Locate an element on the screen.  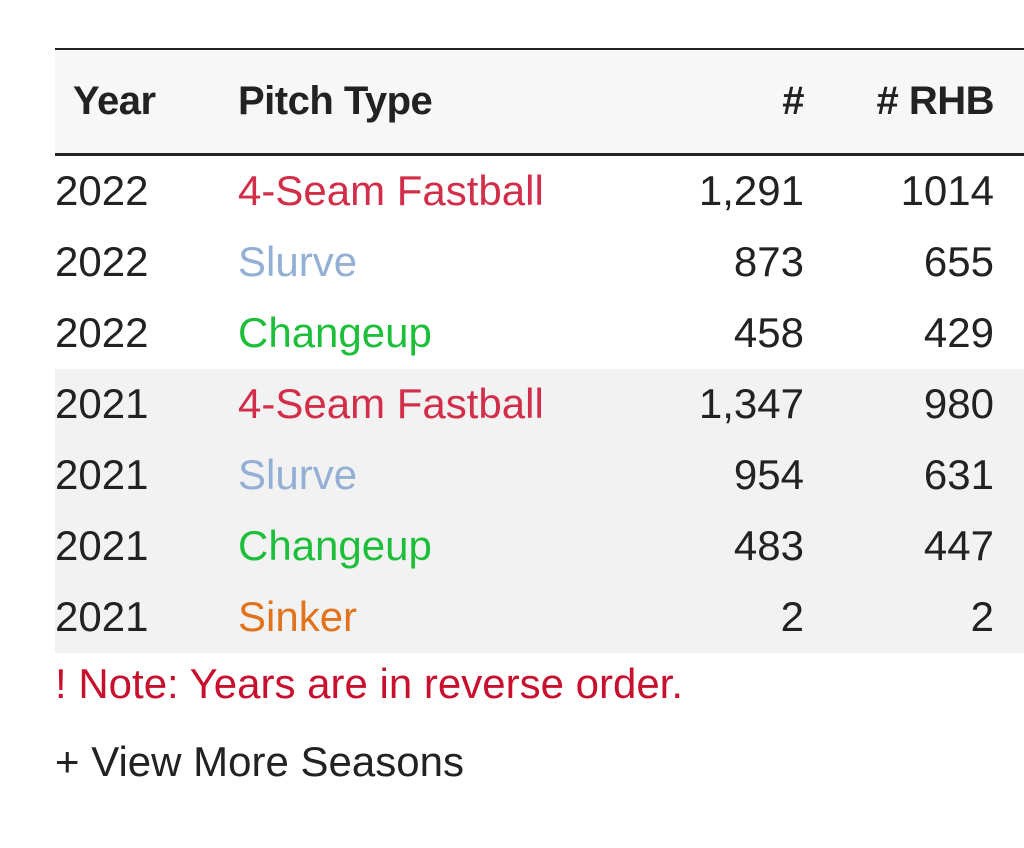
table-row: 2021 4-Seam Fastball 1,347 980 is located at coordinates (539, 404).